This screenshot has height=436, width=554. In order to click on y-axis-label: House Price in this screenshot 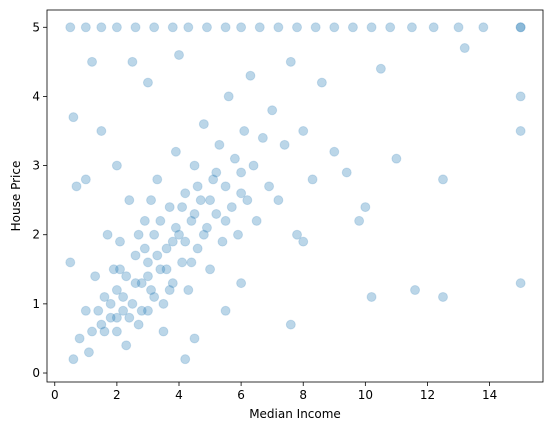, I will do `click(16, 196)`.